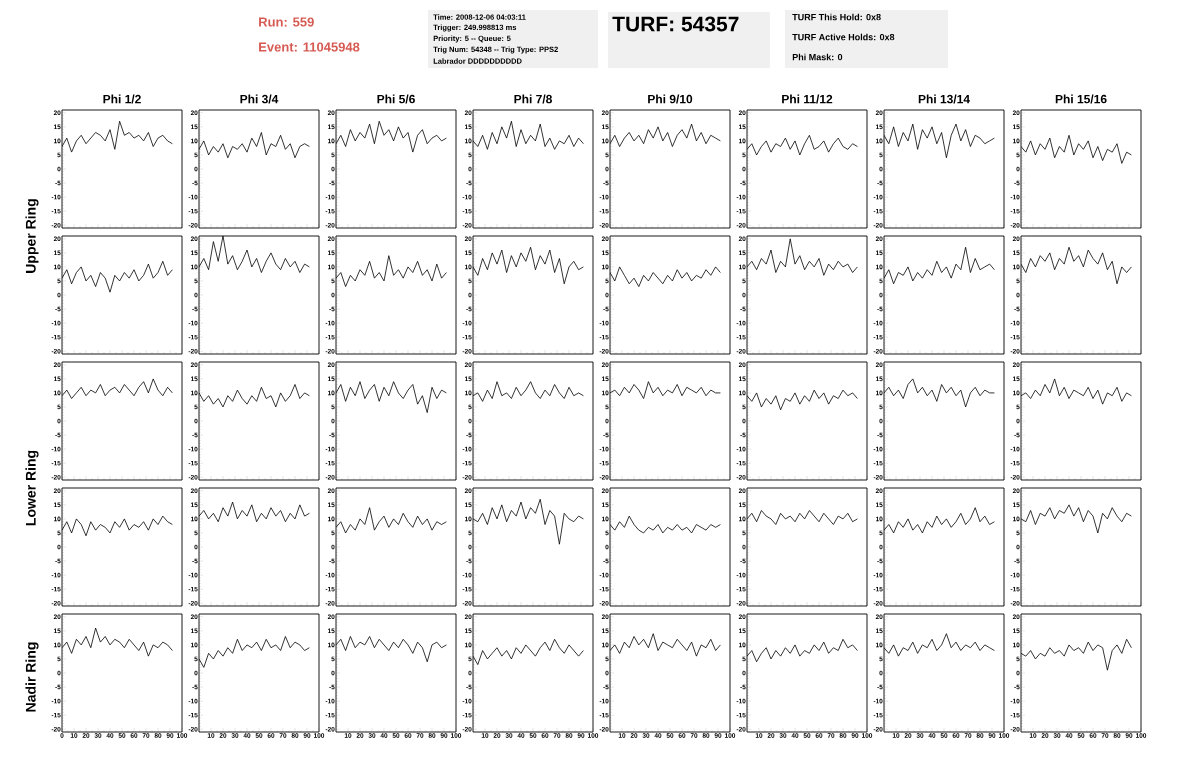  Describe the element at coordinates (670, 99) in the screenshot. I see `chart-title: Phi 9/10` at that location.